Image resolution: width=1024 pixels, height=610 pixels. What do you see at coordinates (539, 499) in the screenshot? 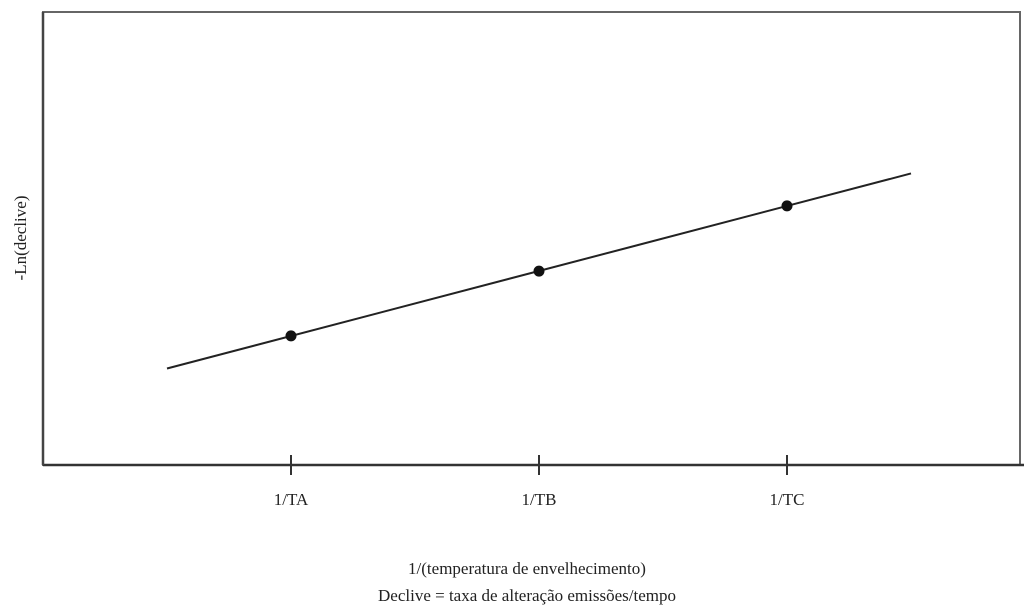
I see `x-tick-label: 1/TB` at bounding box center [539, 499].